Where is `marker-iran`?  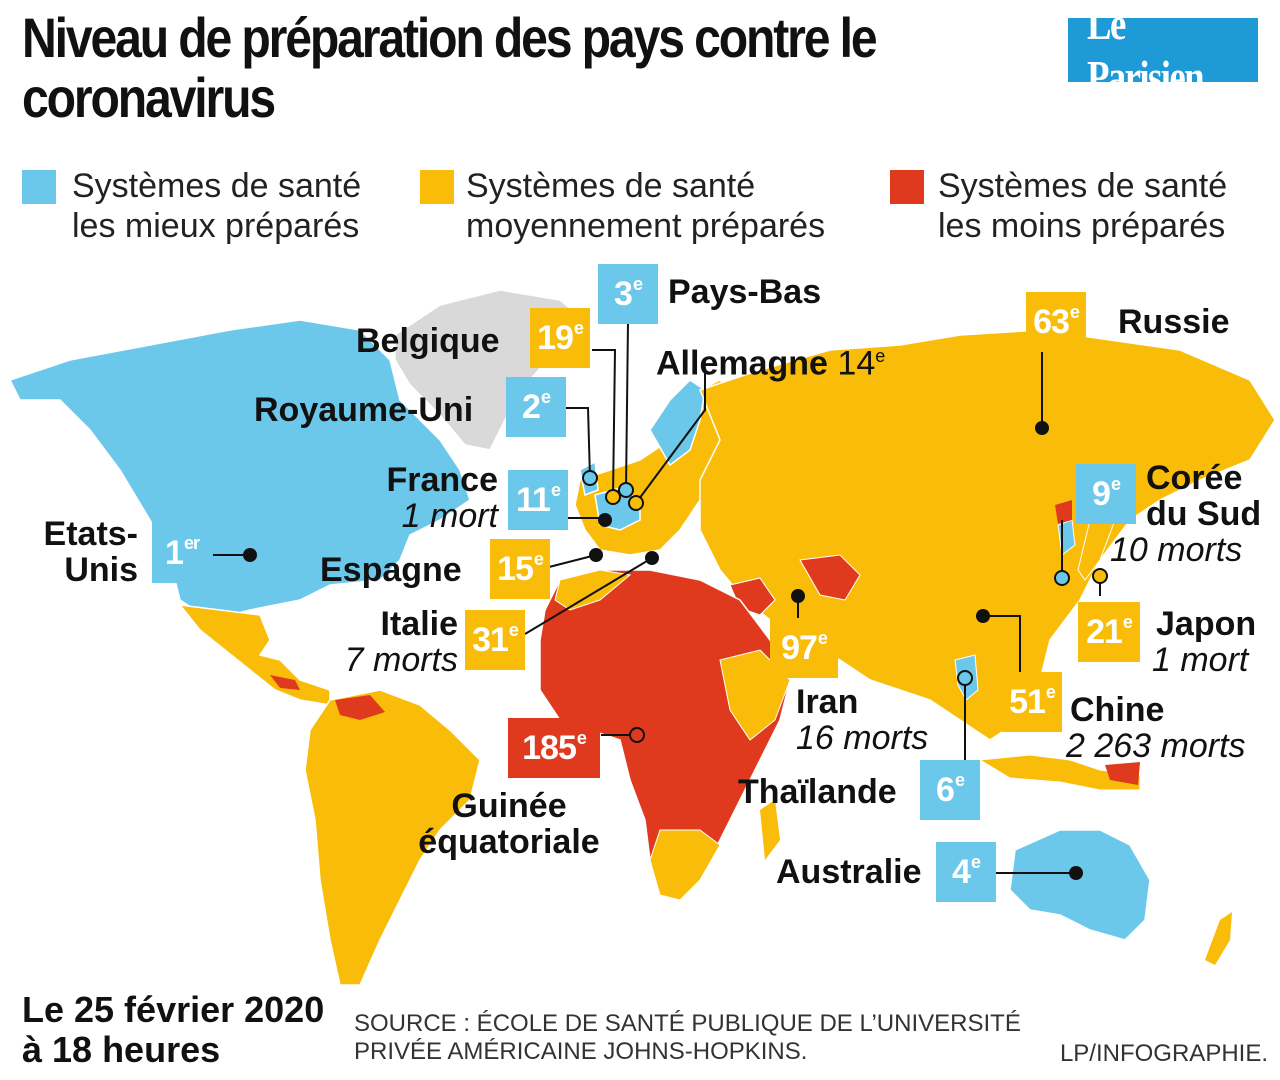 marker-iran is located at coordinates (798, 596).